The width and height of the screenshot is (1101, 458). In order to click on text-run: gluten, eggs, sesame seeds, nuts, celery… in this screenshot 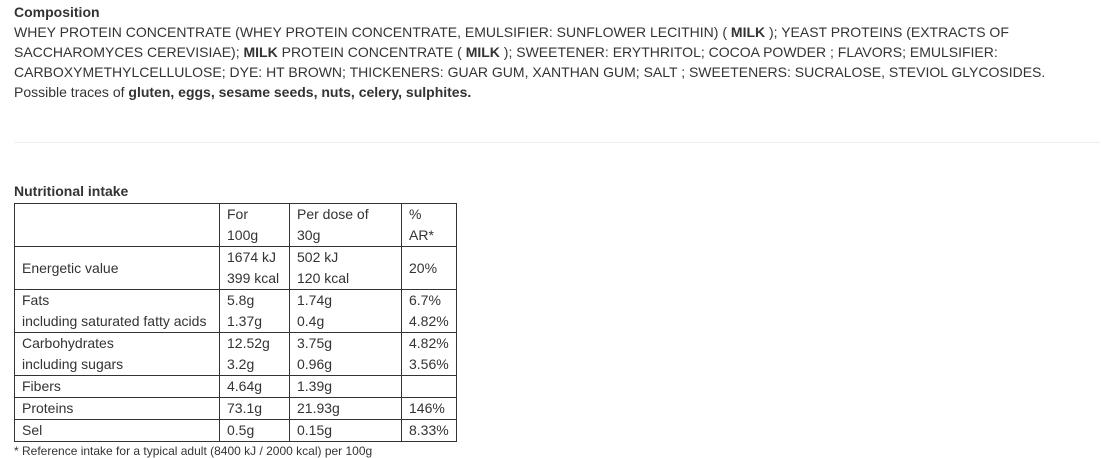, I will do `click(300, 92)`.